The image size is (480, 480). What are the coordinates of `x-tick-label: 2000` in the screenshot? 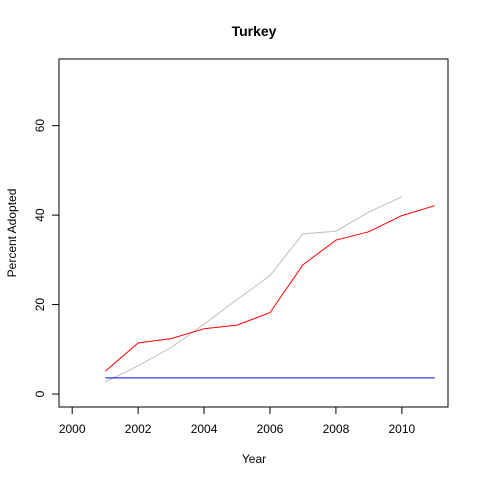 It's located at (72, 429).